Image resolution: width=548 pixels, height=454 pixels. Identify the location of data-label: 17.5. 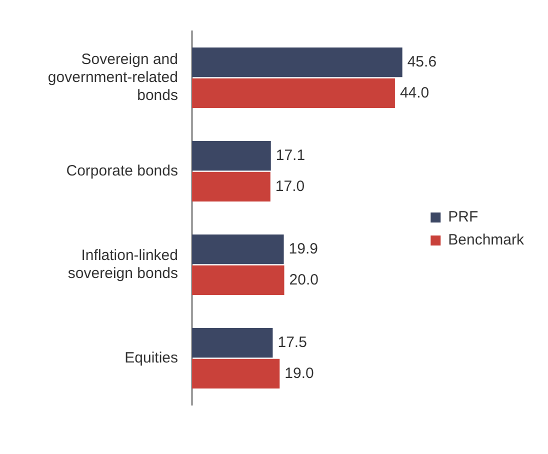
(292, 342).